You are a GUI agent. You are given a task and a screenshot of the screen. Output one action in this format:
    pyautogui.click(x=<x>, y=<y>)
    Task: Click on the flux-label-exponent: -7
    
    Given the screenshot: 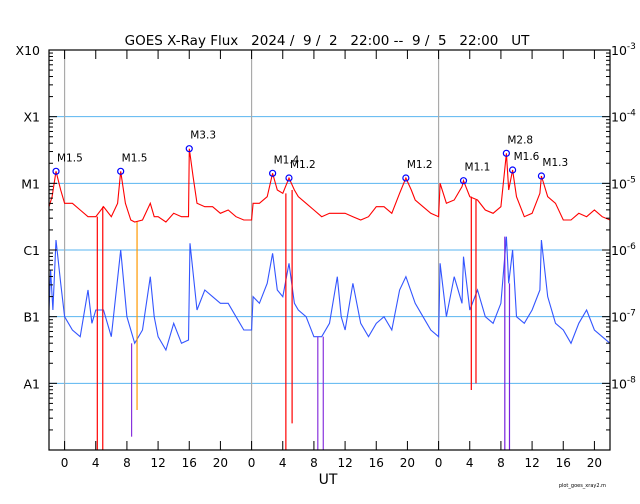 What is the action you would take?
    pyautogui.click(x=631, y=314)
    